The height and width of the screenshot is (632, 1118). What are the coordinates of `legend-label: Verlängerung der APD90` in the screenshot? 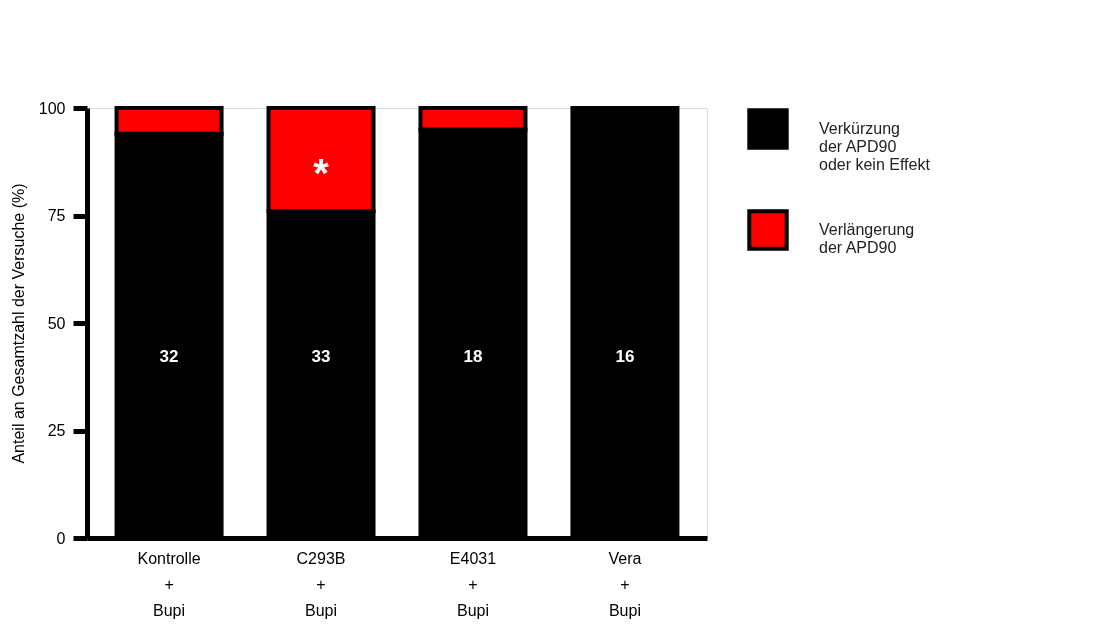 It's located at (867, 238).